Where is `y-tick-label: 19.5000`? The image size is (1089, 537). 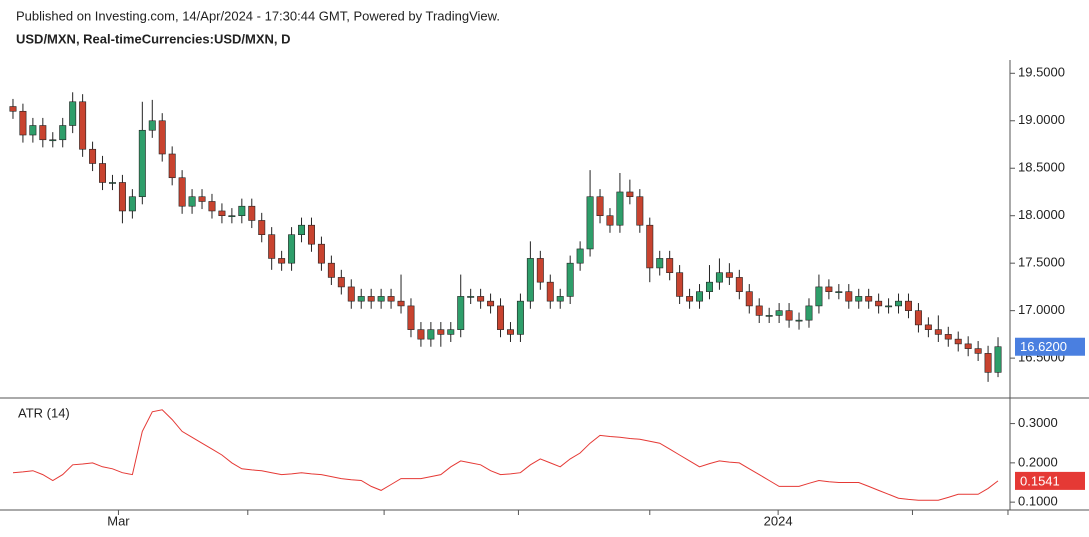
y-tick-label: 19.5000 is located at coordinates (1041, 72).